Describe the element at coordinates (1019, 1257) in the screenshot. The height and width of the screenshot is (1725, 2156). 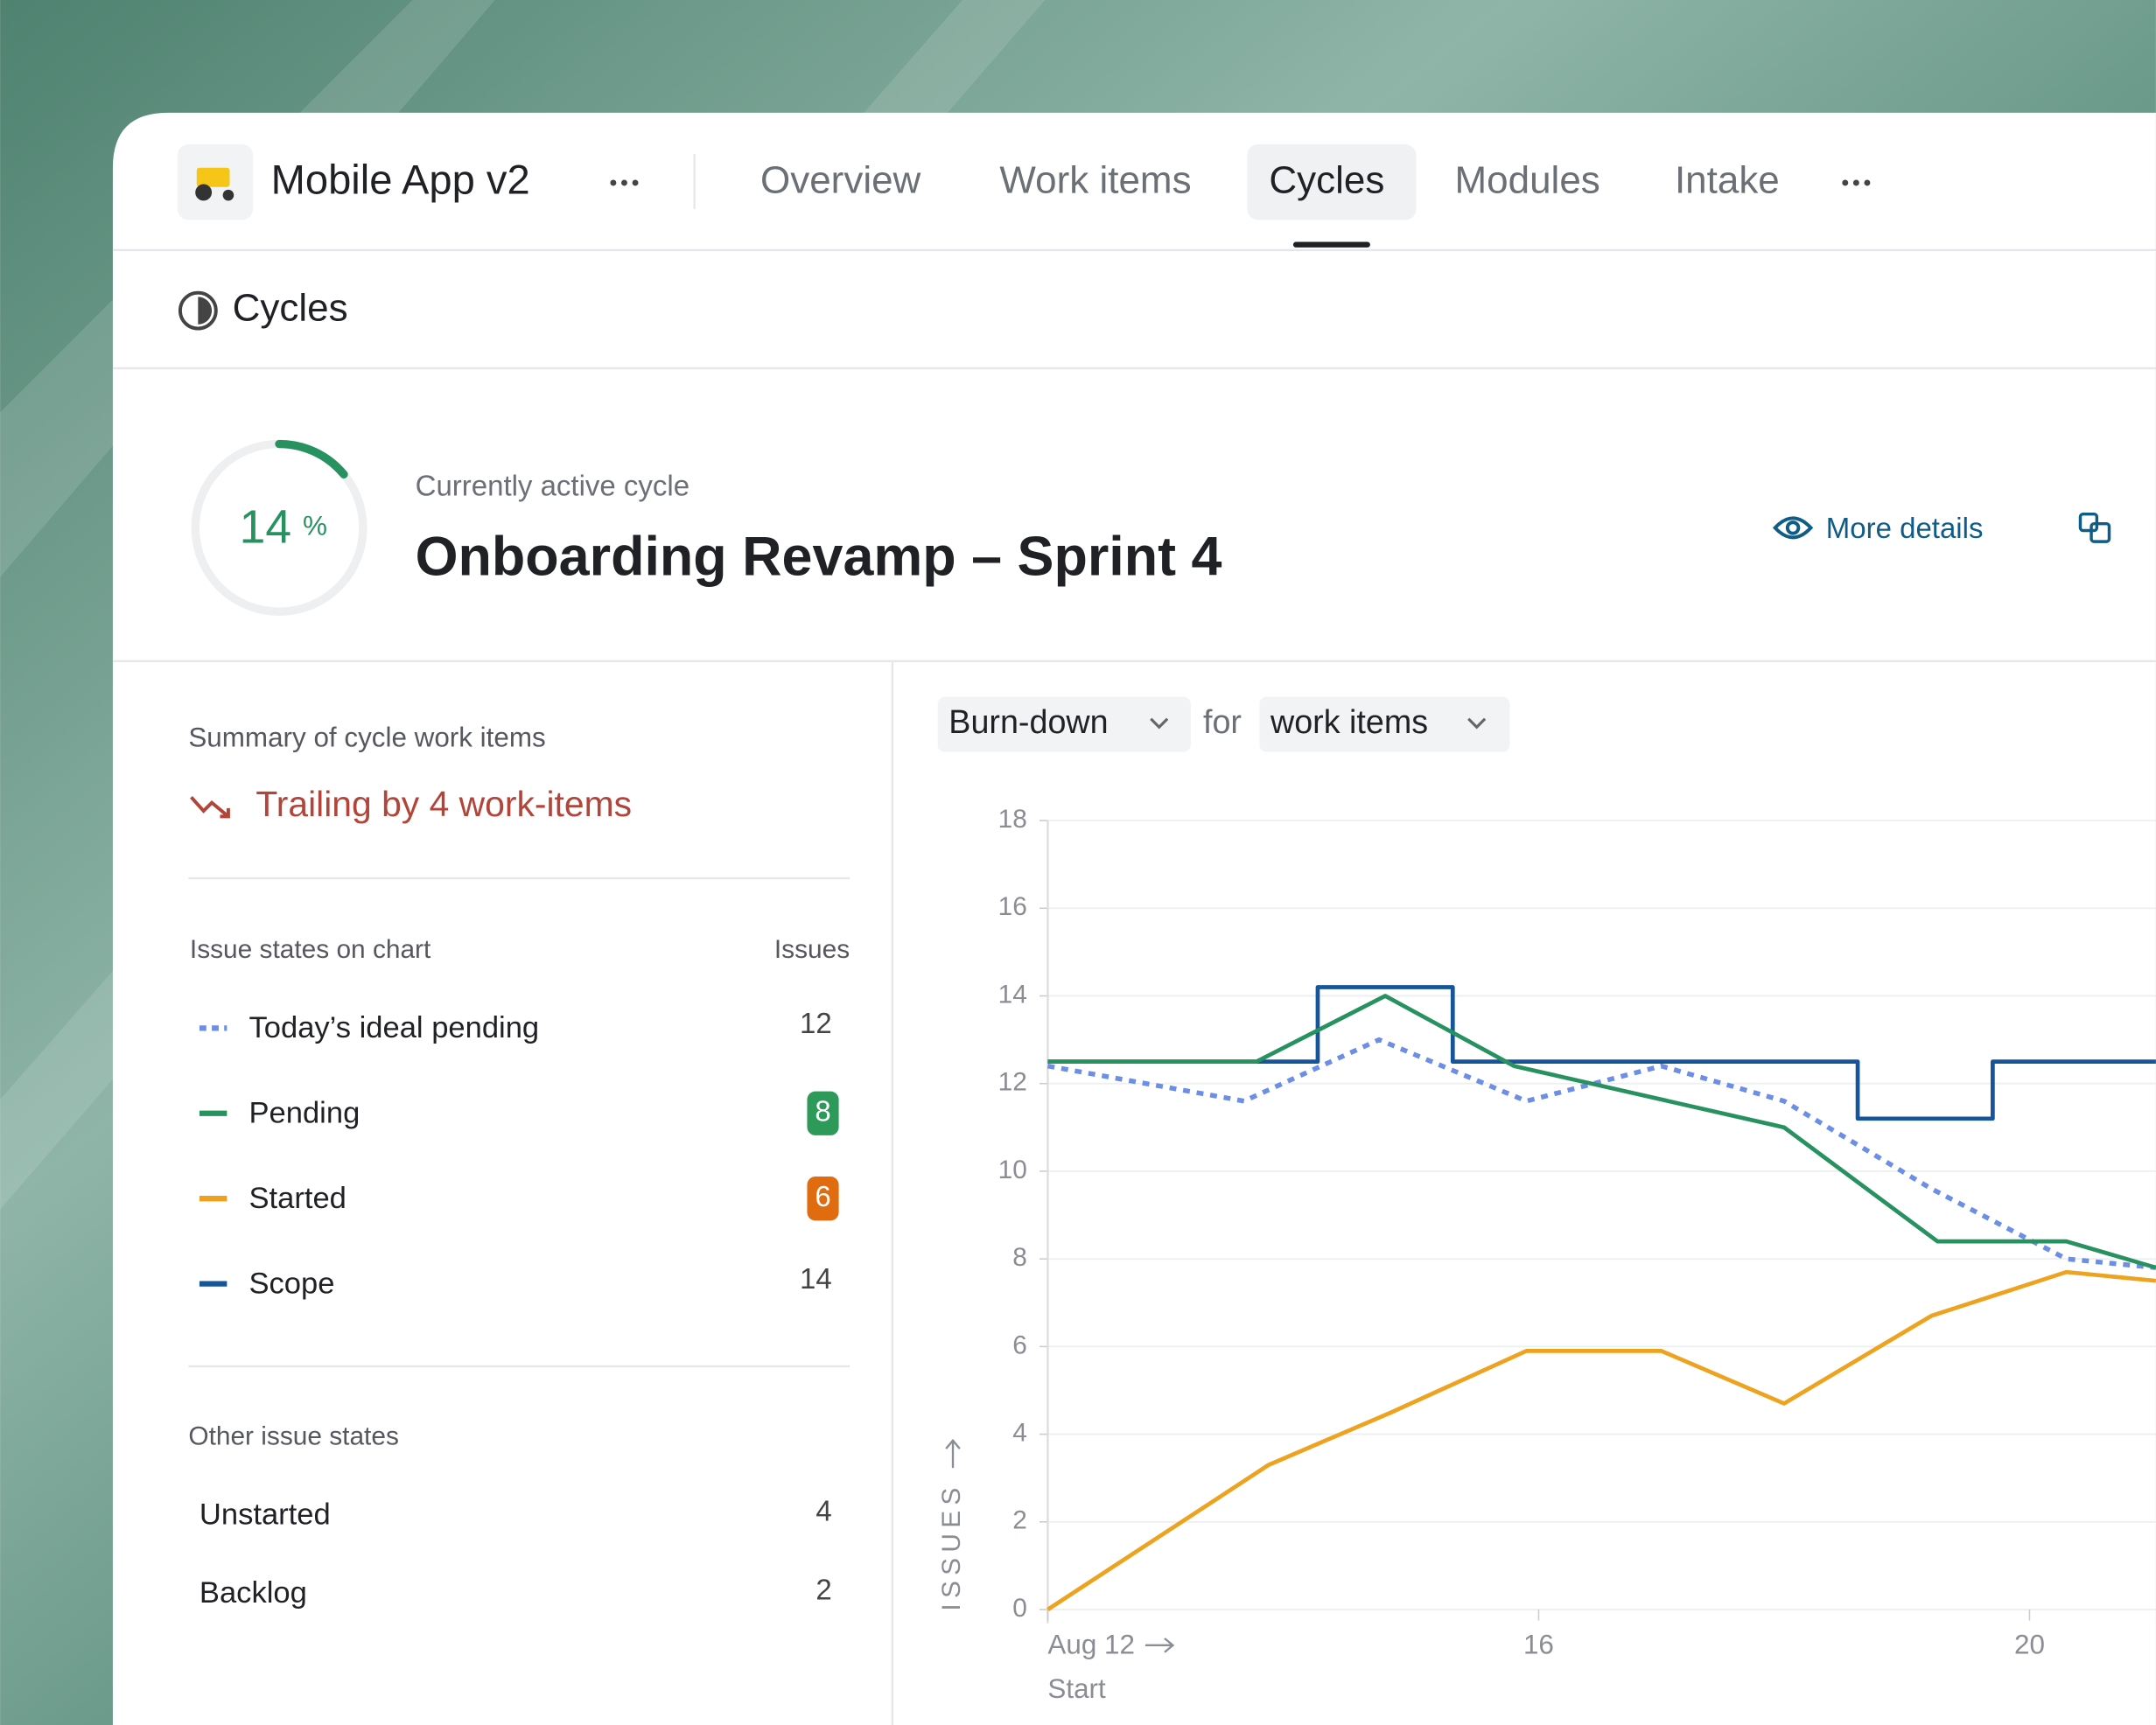
I see `y-tick-label: 8` at that location.